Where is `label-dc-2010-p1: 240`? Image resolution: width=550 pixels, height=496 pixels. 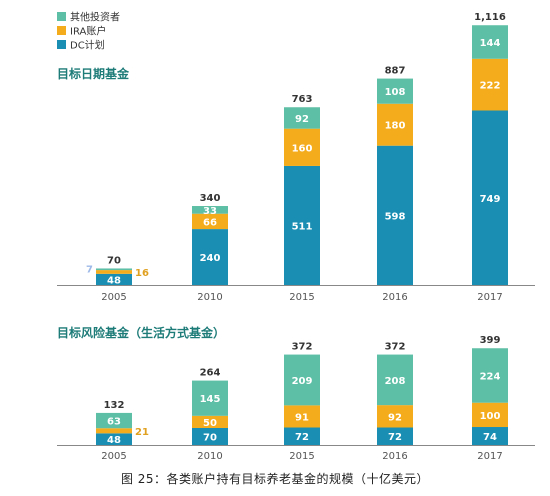 label-dc-2010-p1: 240 is located at coordinates (210, 258).